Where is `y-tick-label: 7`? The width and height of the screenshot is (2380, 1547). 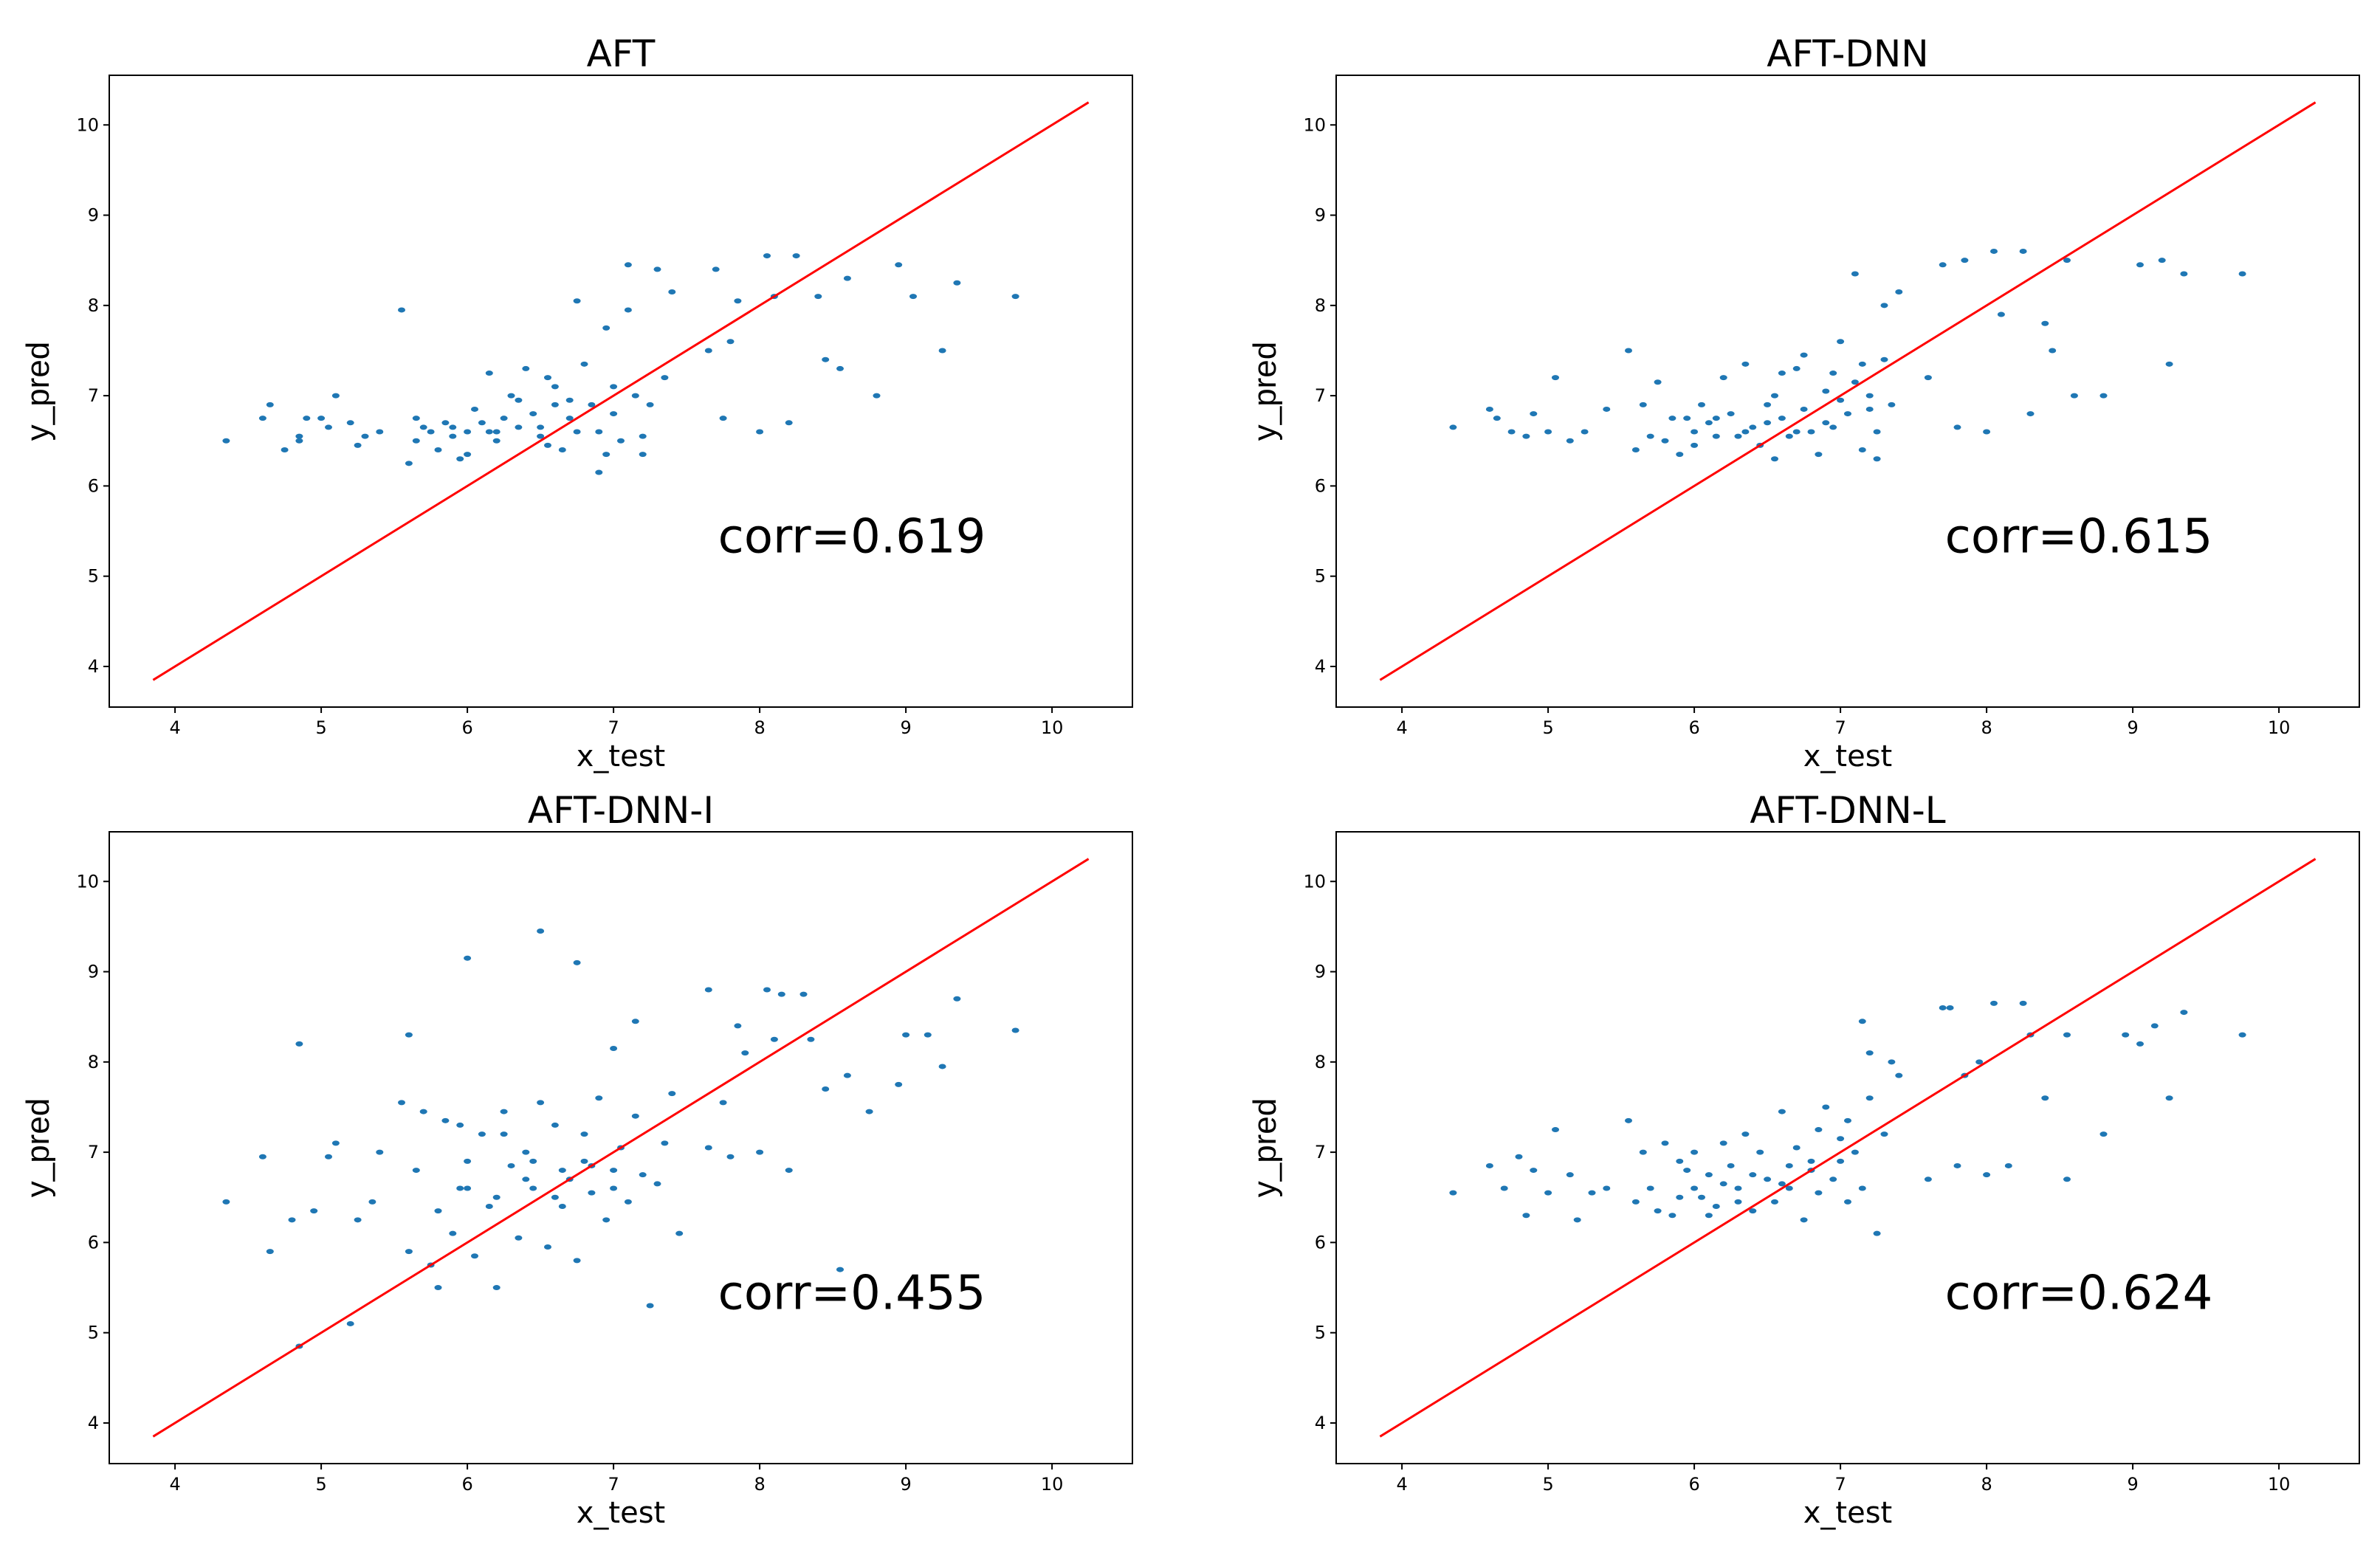 y-tick-label: 7 is located at coordinates (93, 1152).